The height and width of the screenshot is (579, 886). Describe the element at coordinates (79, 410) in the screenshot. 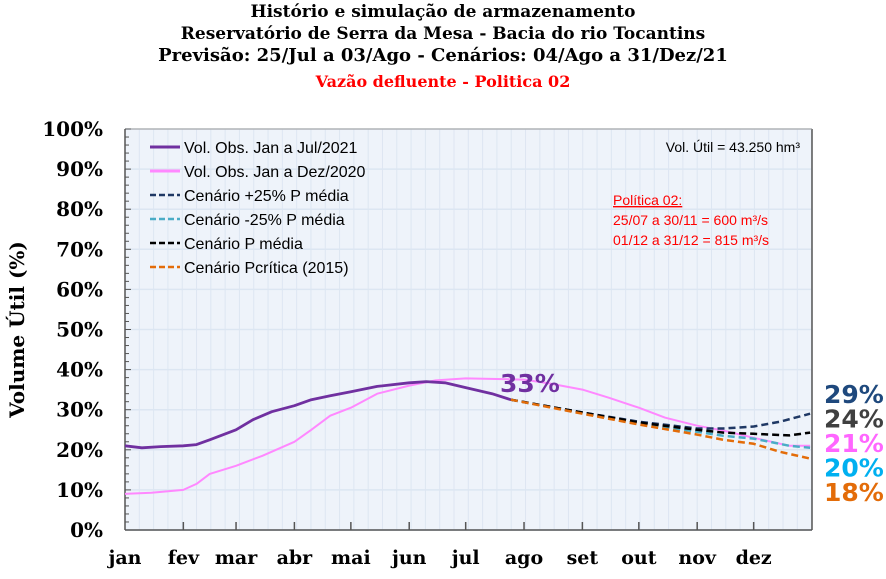

I see `y-tick-label: 30%` at that location.